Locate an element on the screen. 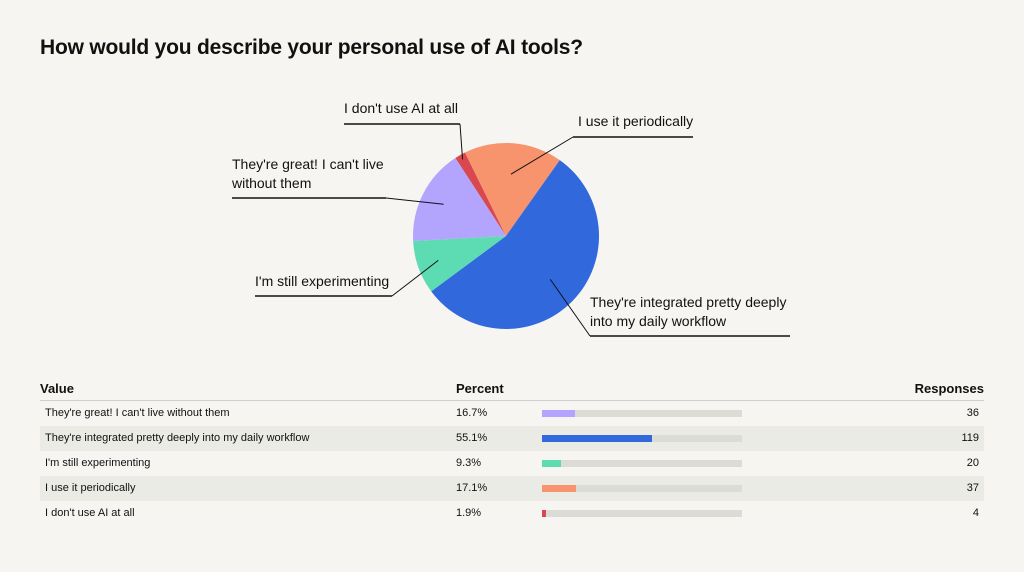 Image resolution: width=1024 pixels, height=572 pixels. slice-label: I don't use AI at all is located at coordinates (401, 108).